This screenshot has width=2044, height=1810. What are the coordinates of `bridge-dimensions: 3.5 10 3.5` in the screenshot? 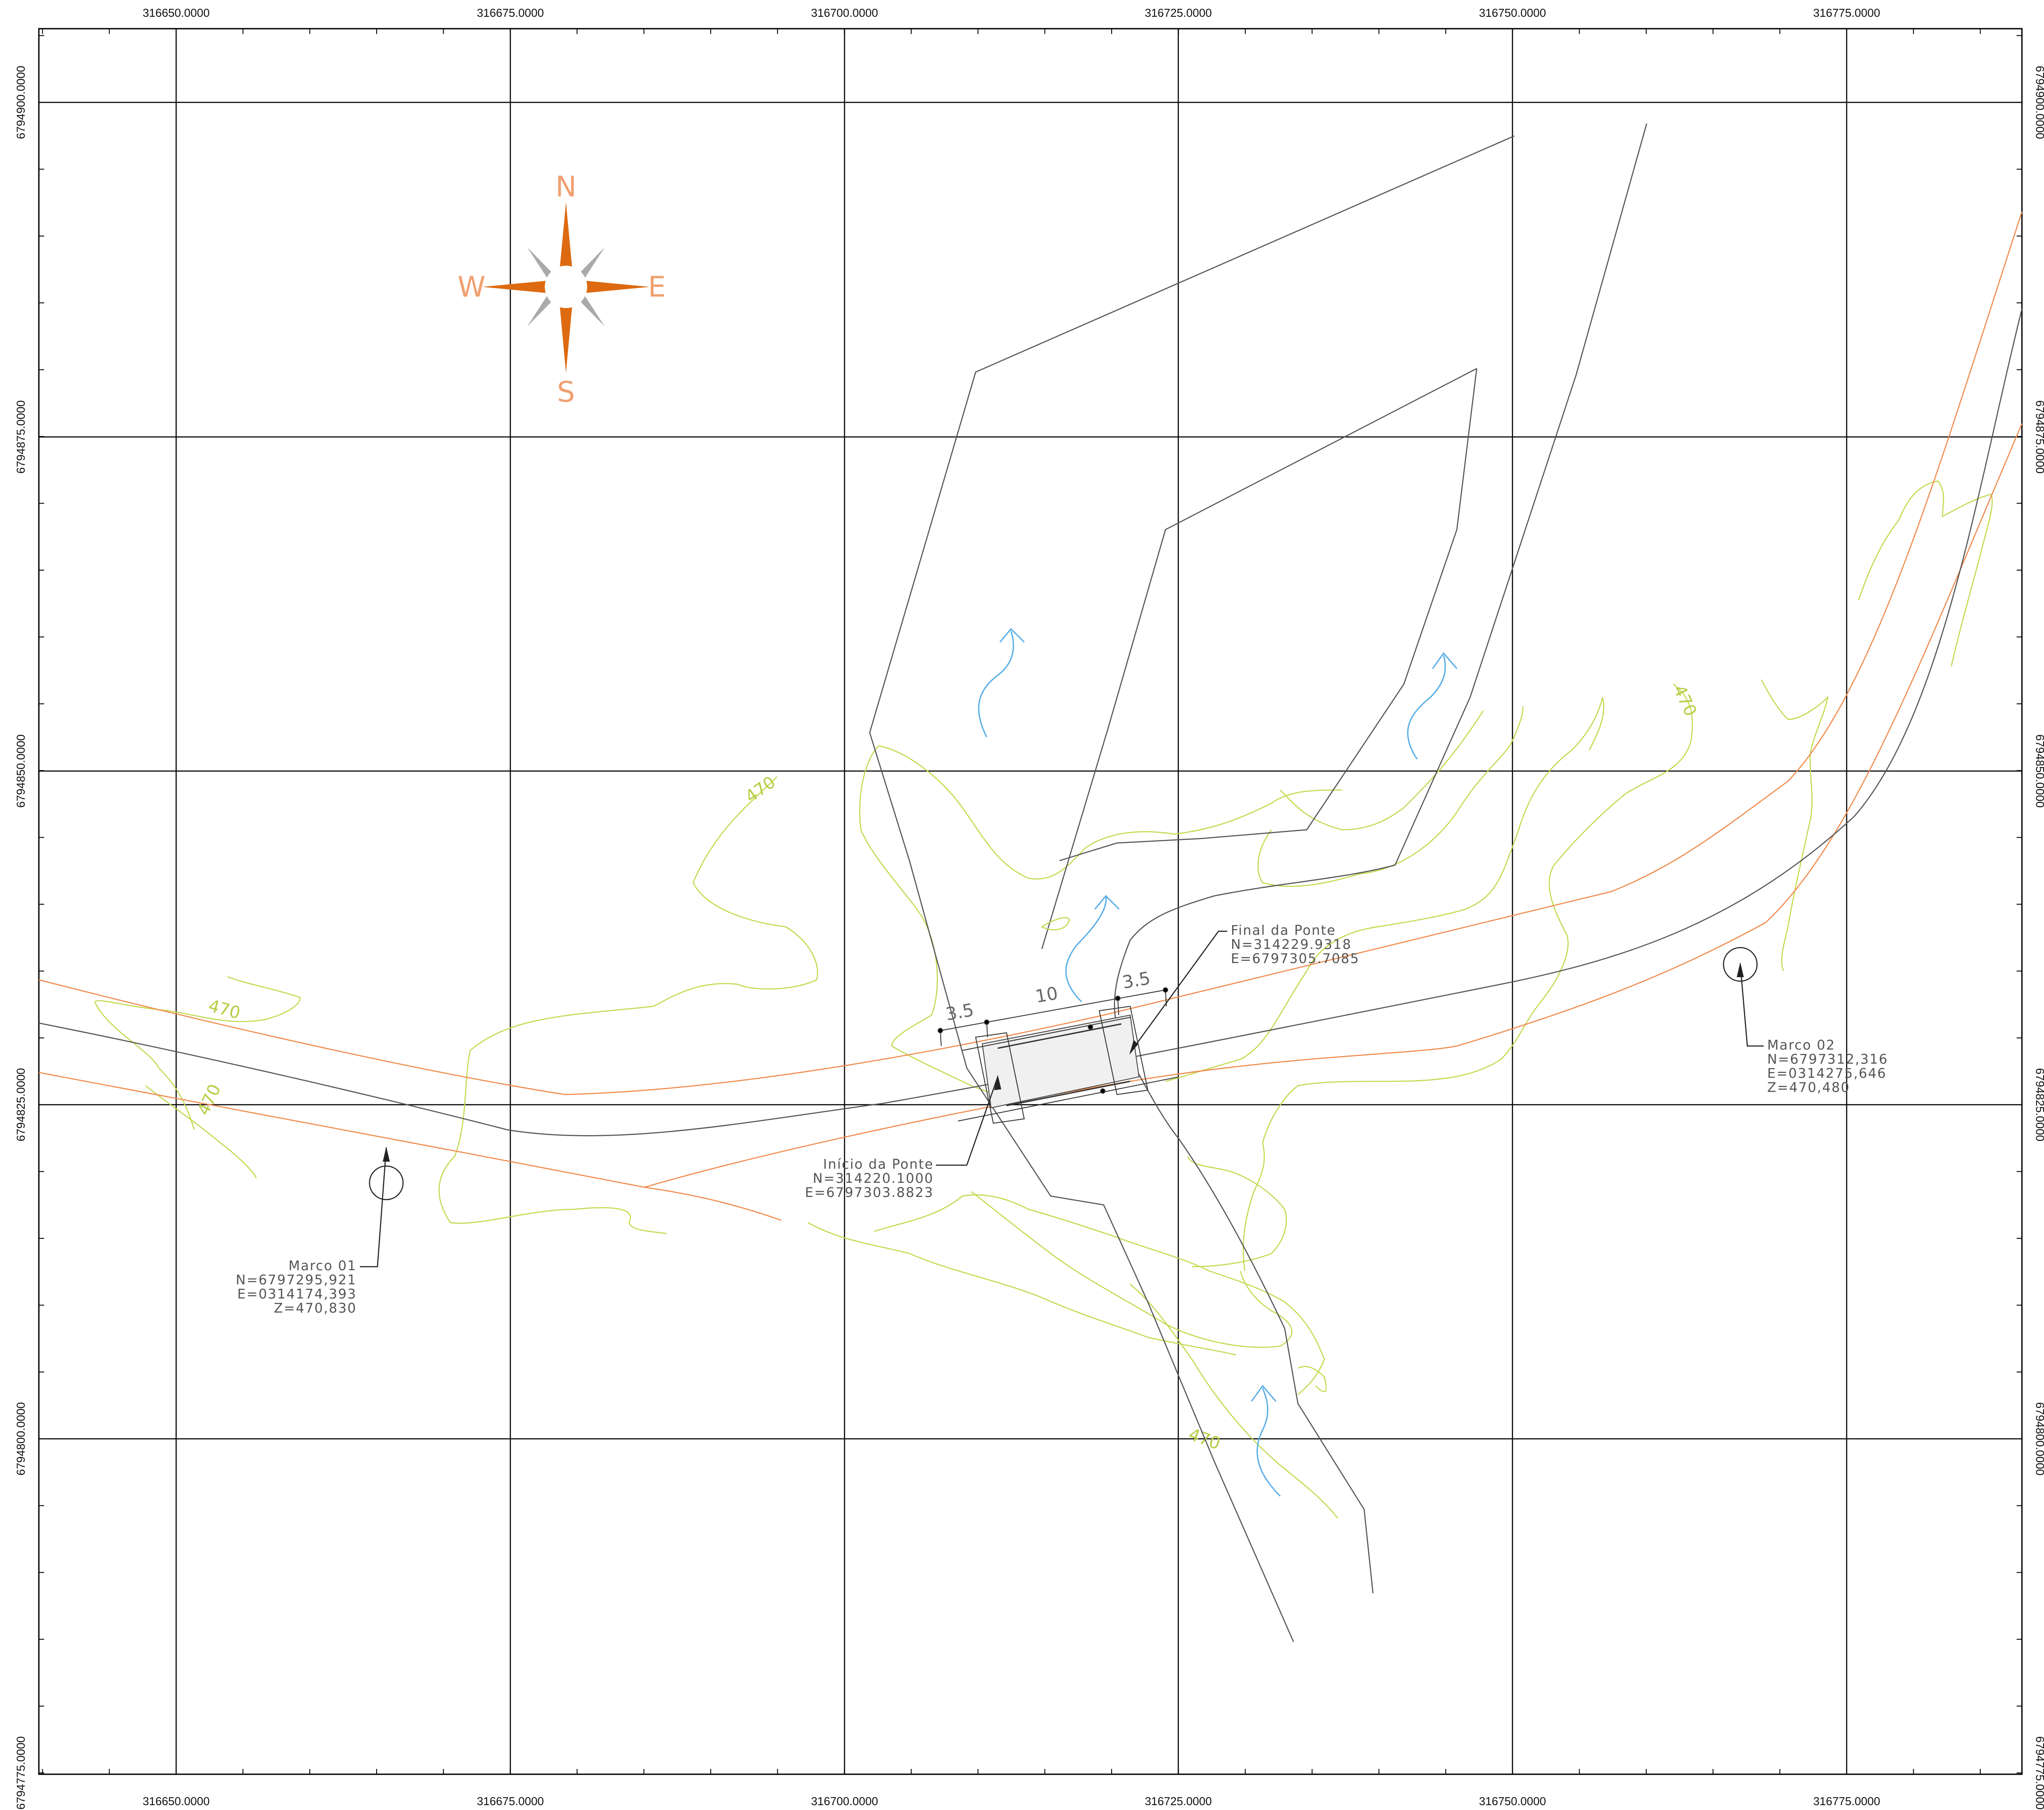 It's located at (1048, 996).